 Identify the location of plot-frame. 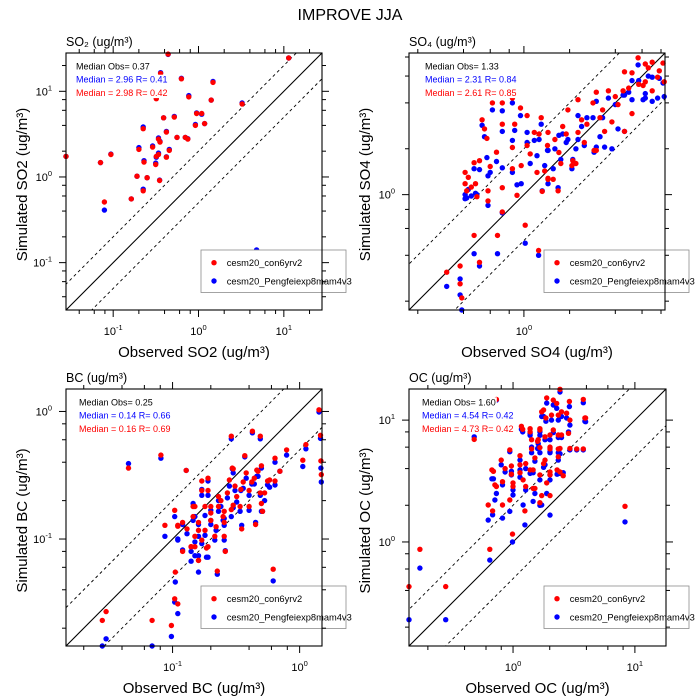
(537, 181).